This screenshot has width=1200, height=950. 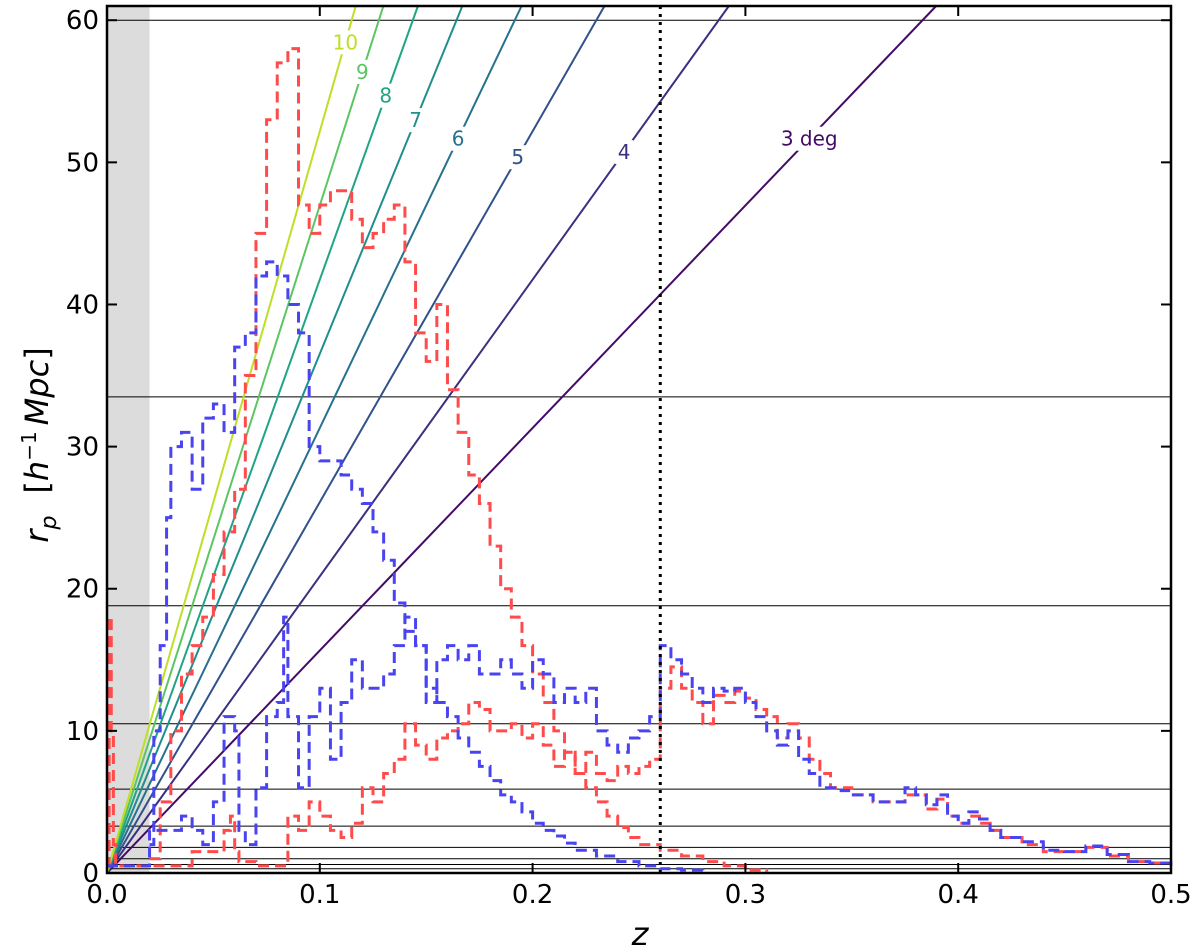 I want to click on angle-label-bg-4deg, so click(x=624, y=152).